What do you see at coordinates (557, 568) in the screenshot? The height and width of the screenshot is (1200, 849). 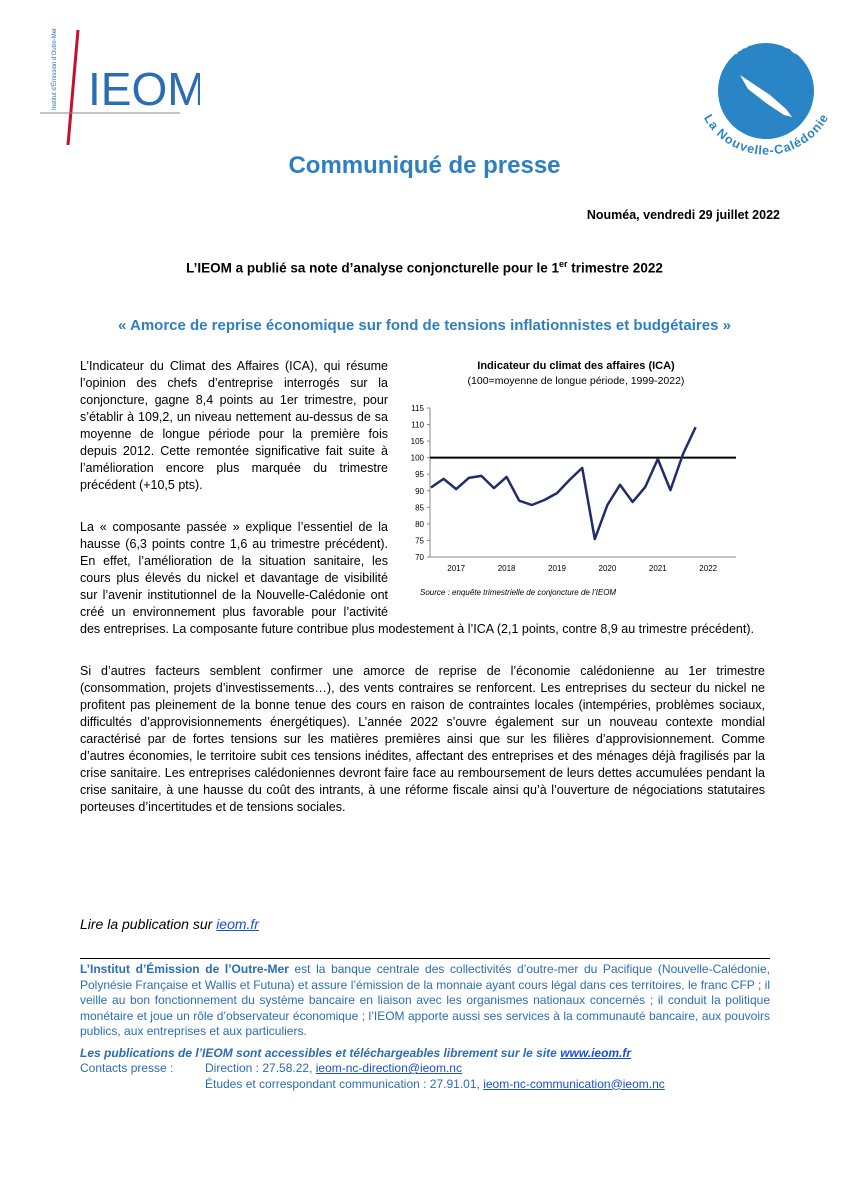 I see `x-tick-label: 2019` at bounding box center [557, 568].